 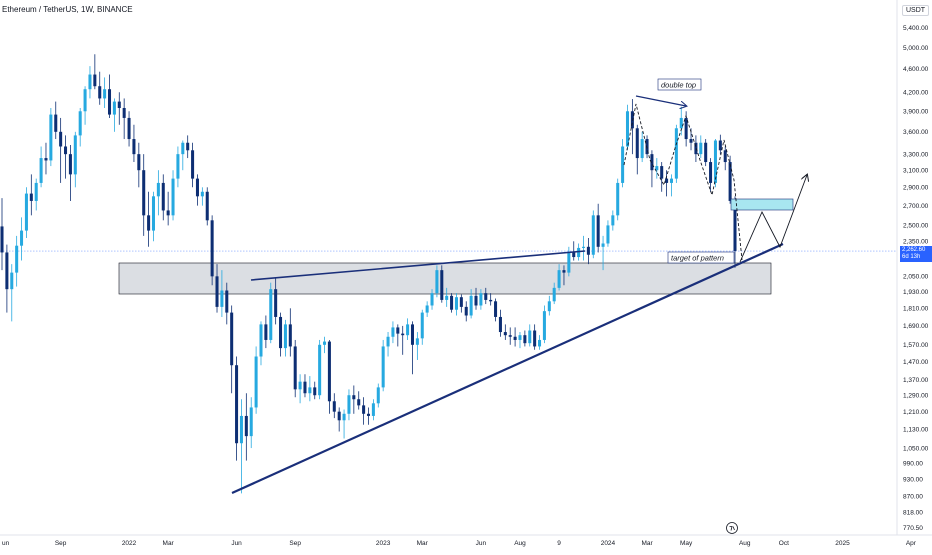 What do you see at coordinates (773, 219) in the screenshot?
I see `projected-path` at bounding box center [773, 219].